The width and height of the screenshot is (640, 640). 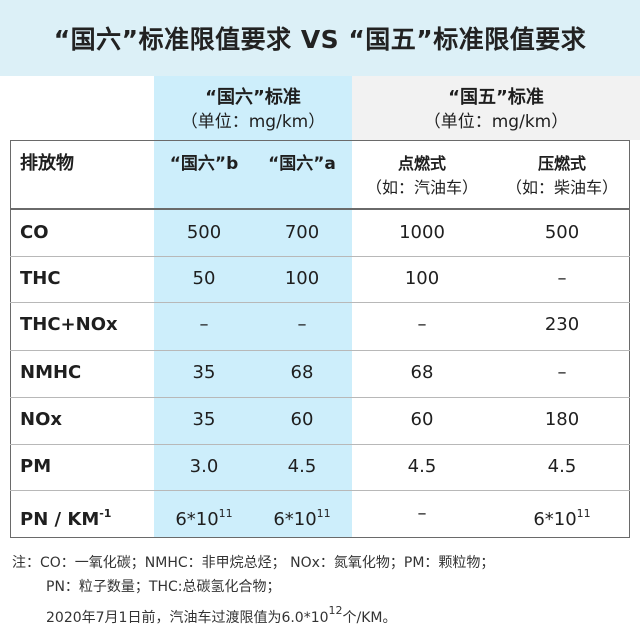 I want to click on guowu-group-name: “国五”标准, so click(x=496, y=97).